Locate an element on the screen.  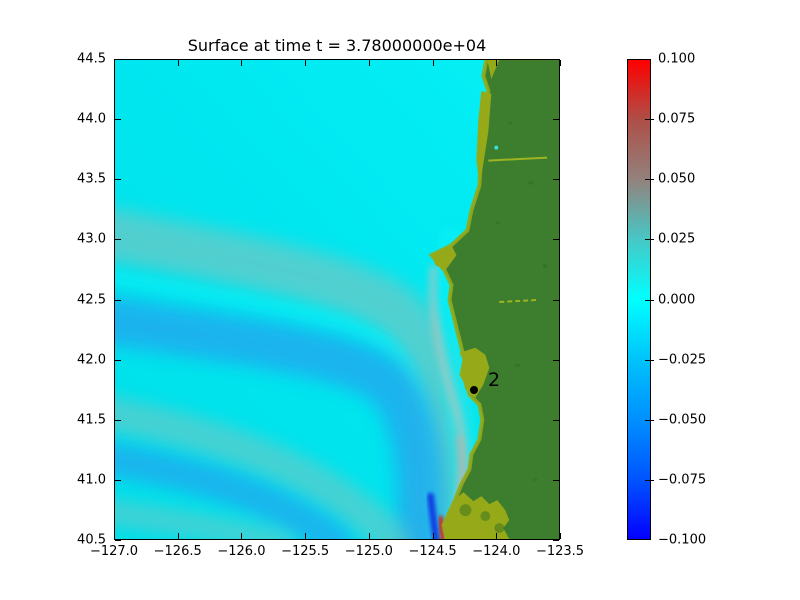
y-tick-label: 42.0 is located at coordinates (91, 360).